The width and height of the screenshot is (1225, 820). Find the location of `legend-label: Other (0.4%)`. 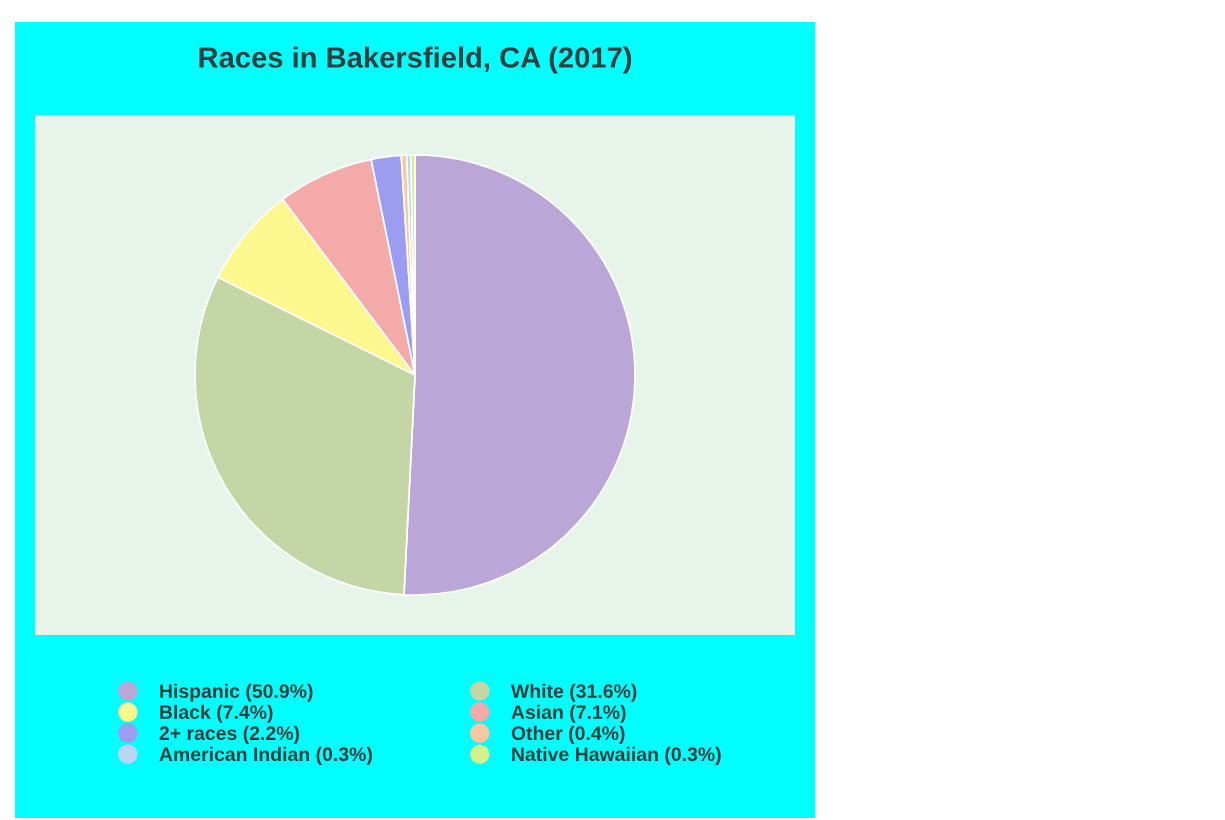

legend-label: Other (0.4%) is located at coordinates (568, 734).